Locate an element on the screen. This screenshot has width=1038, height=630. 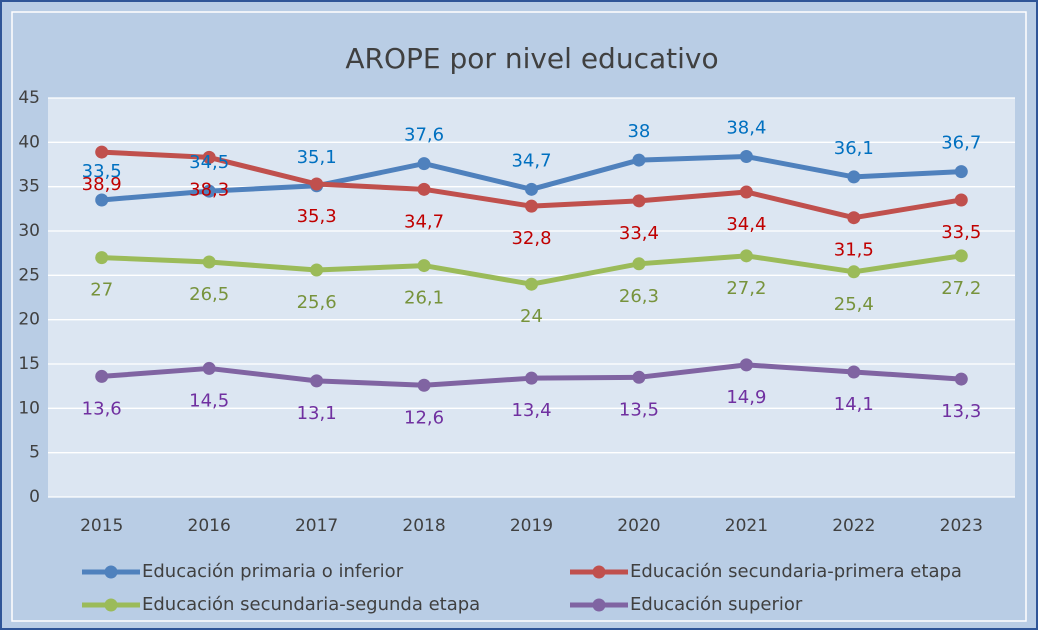
x-tick-label: 2020 is located at coordinates (638, 526).